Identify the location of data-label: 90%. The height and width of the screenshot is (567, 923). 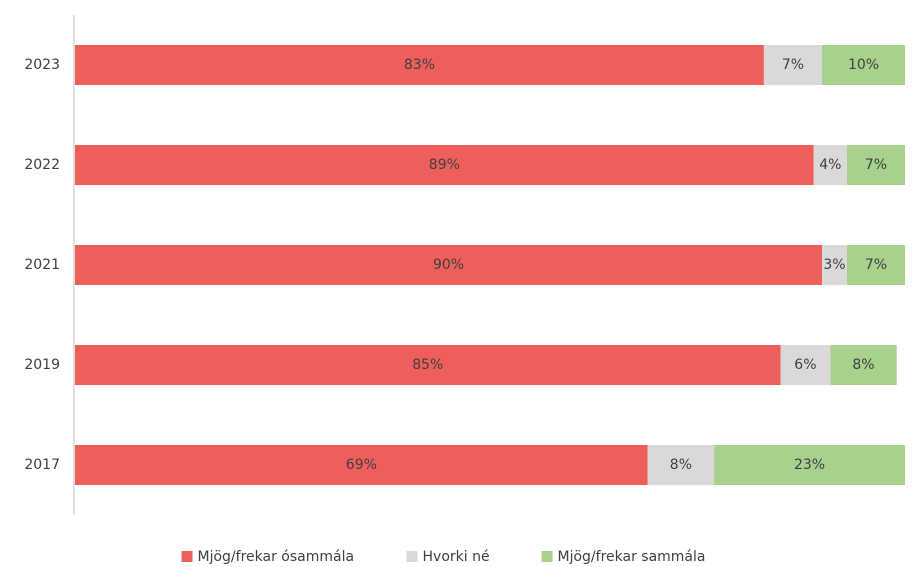
(448, 265).